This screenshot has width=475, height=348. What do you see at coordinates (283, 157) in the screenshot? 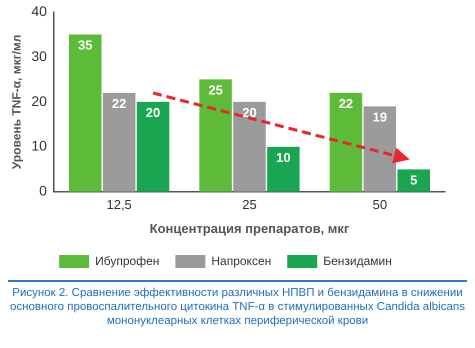
I see `data-label: 10` at bounding box center [283, 157].